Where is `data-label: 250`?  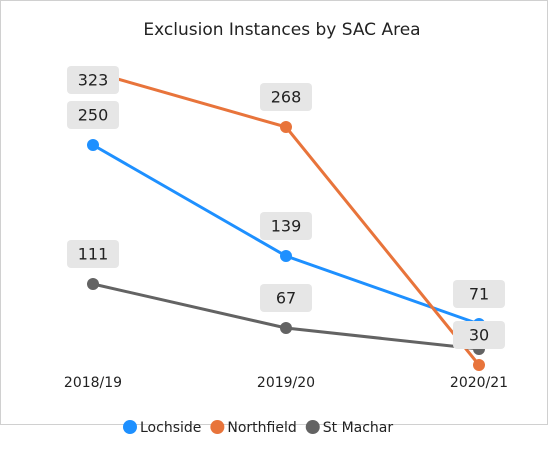
data-label: 250 is located at coordinates (93, 115).